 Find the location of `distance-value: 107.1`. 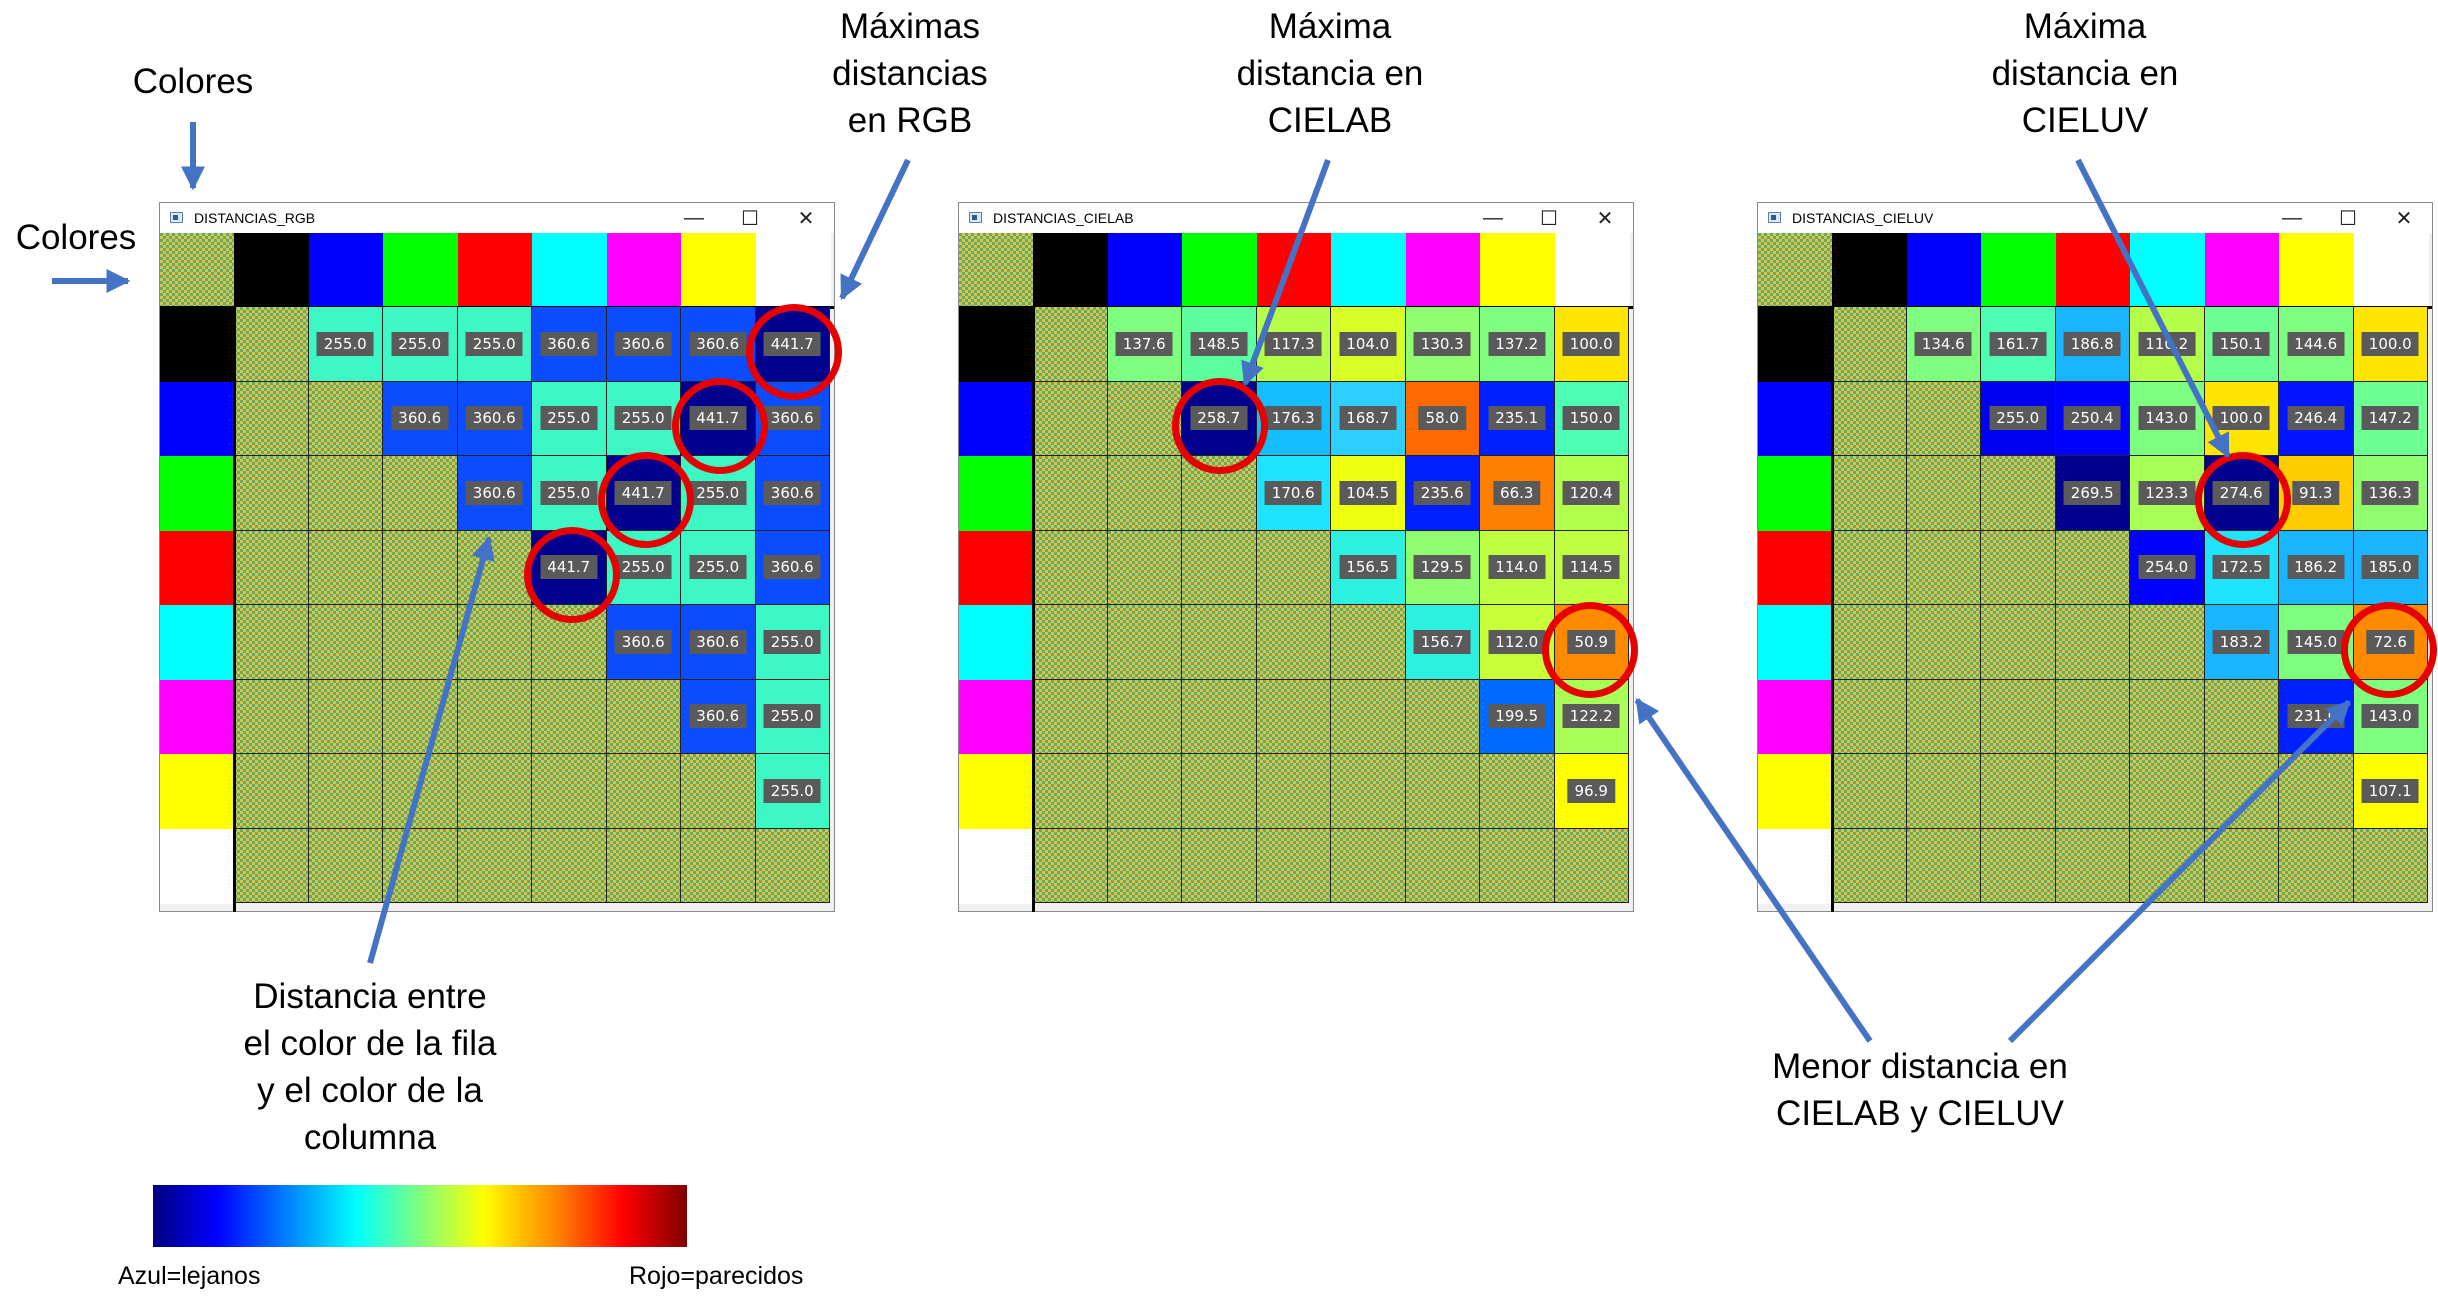

distance-value: 107.1 is located at coordinates (2390, 790).